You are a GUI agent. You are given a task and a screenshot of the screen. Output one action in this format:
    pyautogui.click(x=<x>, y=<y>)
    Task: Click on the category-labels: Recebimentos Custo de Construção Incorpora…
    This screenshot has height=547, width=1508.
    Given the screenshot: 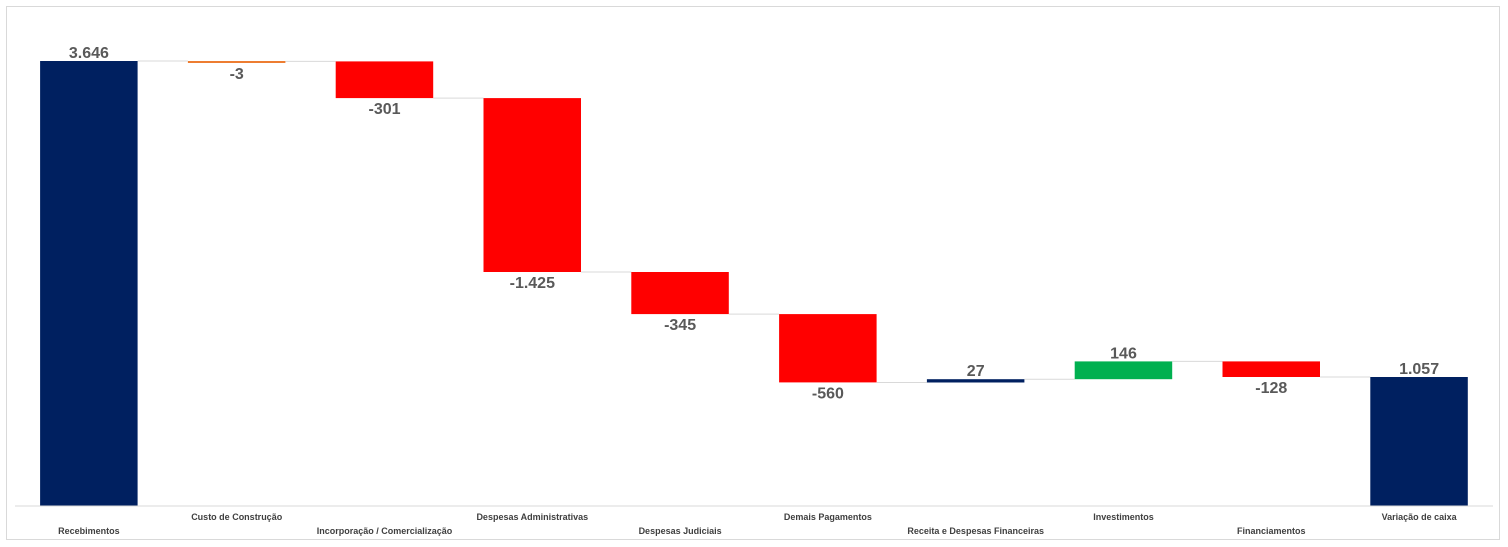 What is the action you would take?
    pyautogui.click(x=757, y=524)
    